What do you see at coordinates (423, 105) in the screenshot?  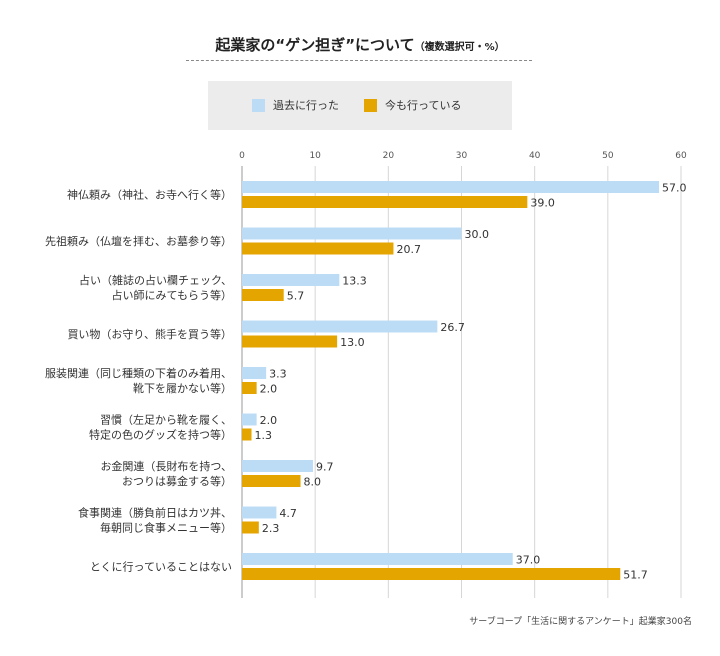 I see `legend-label-now: 今も行っている` at bounding box center [423, 105].